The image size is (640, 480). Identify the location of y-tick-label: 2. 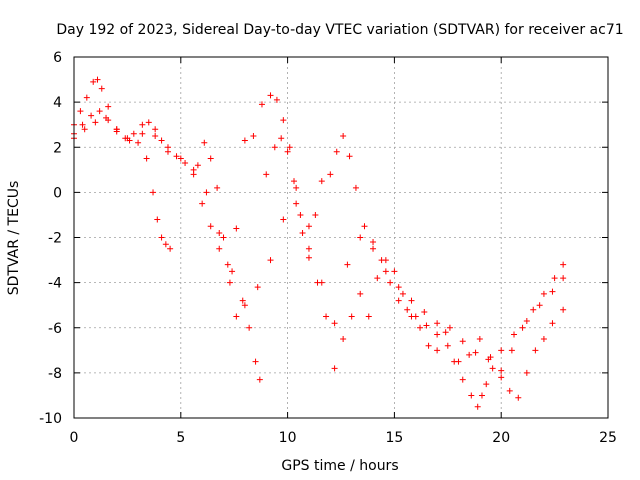
(57, 148).